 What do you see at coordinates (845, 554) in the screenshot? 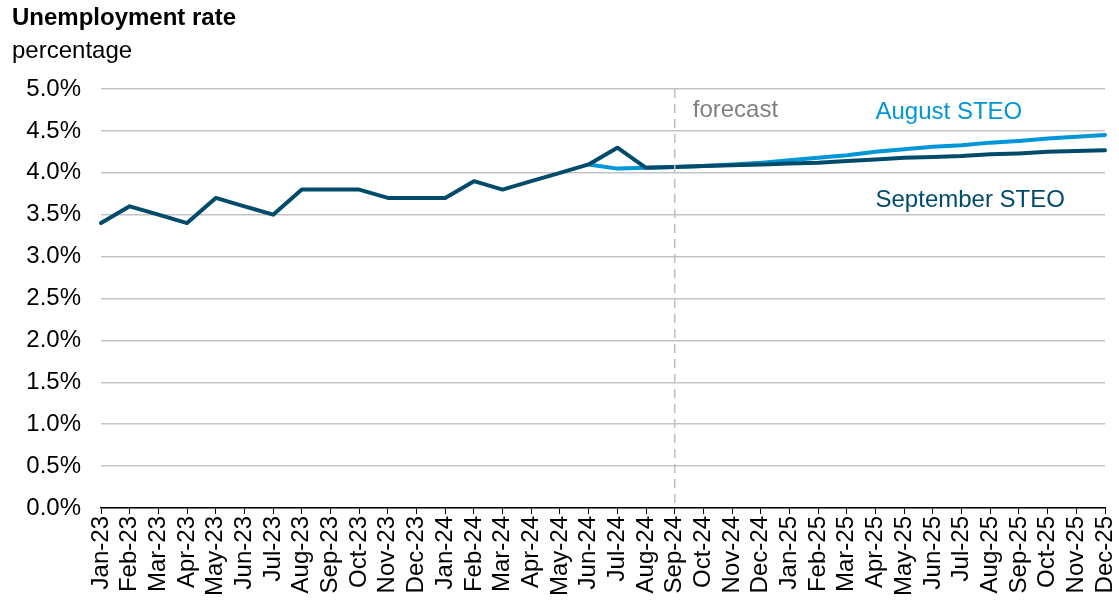
I see `x-tick-label: Mar-25` at bounding box center [845, 554].